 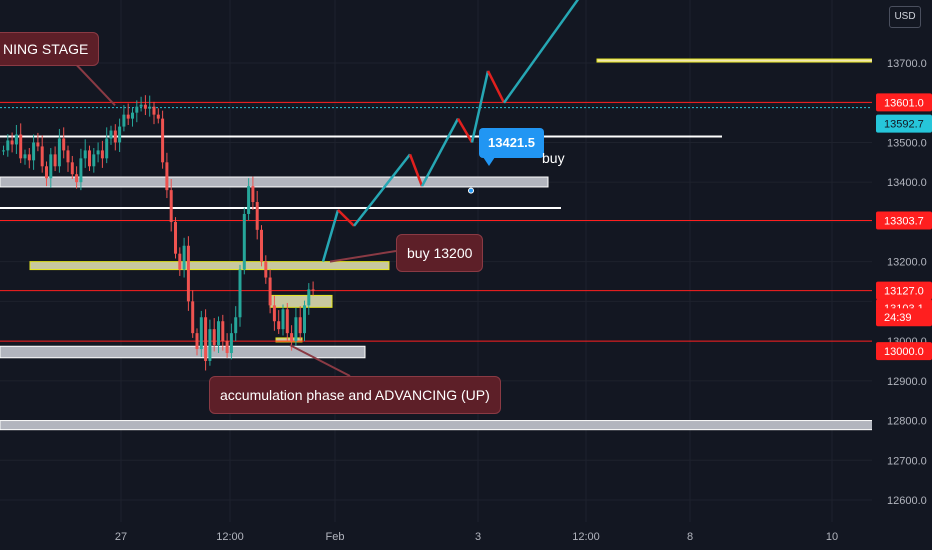 What do you see at coordinates (898, 318) in the screenshot?
I see `price-label-text: 24:39` at bounding box center [898, 318].